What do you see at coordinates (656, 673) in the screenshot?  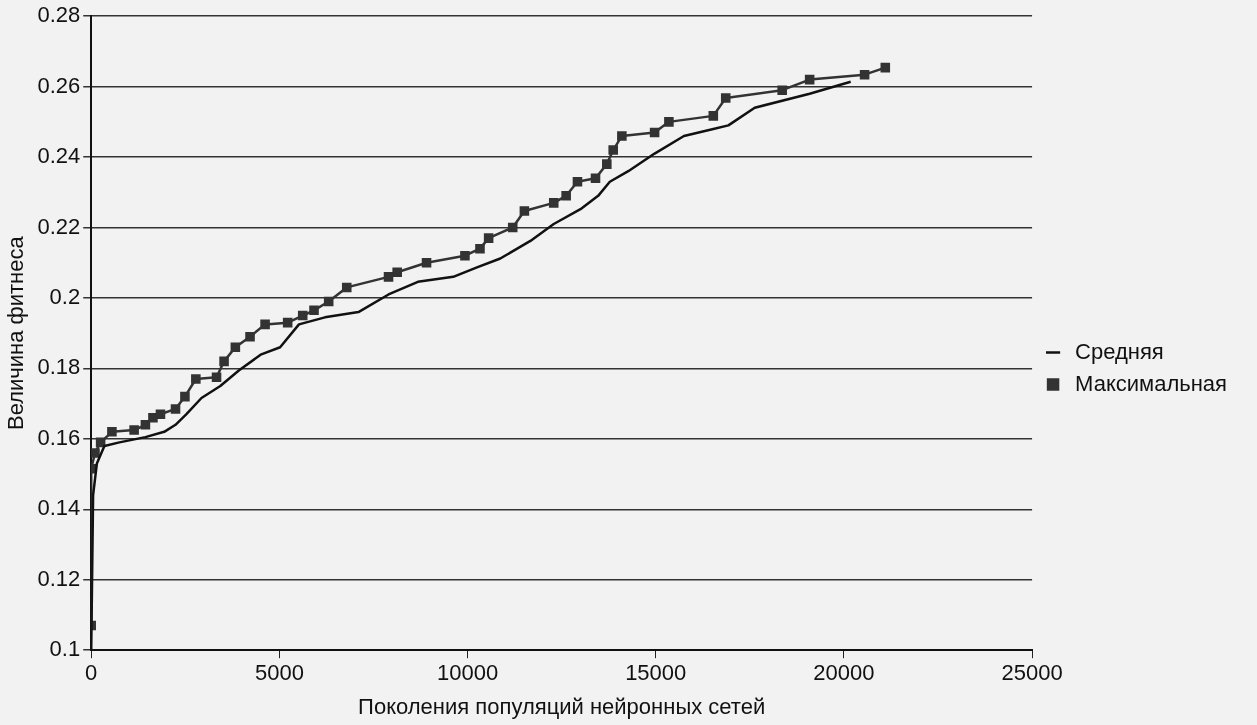 I see `x-tick-label: 15000` at bounding box center [656, 673].